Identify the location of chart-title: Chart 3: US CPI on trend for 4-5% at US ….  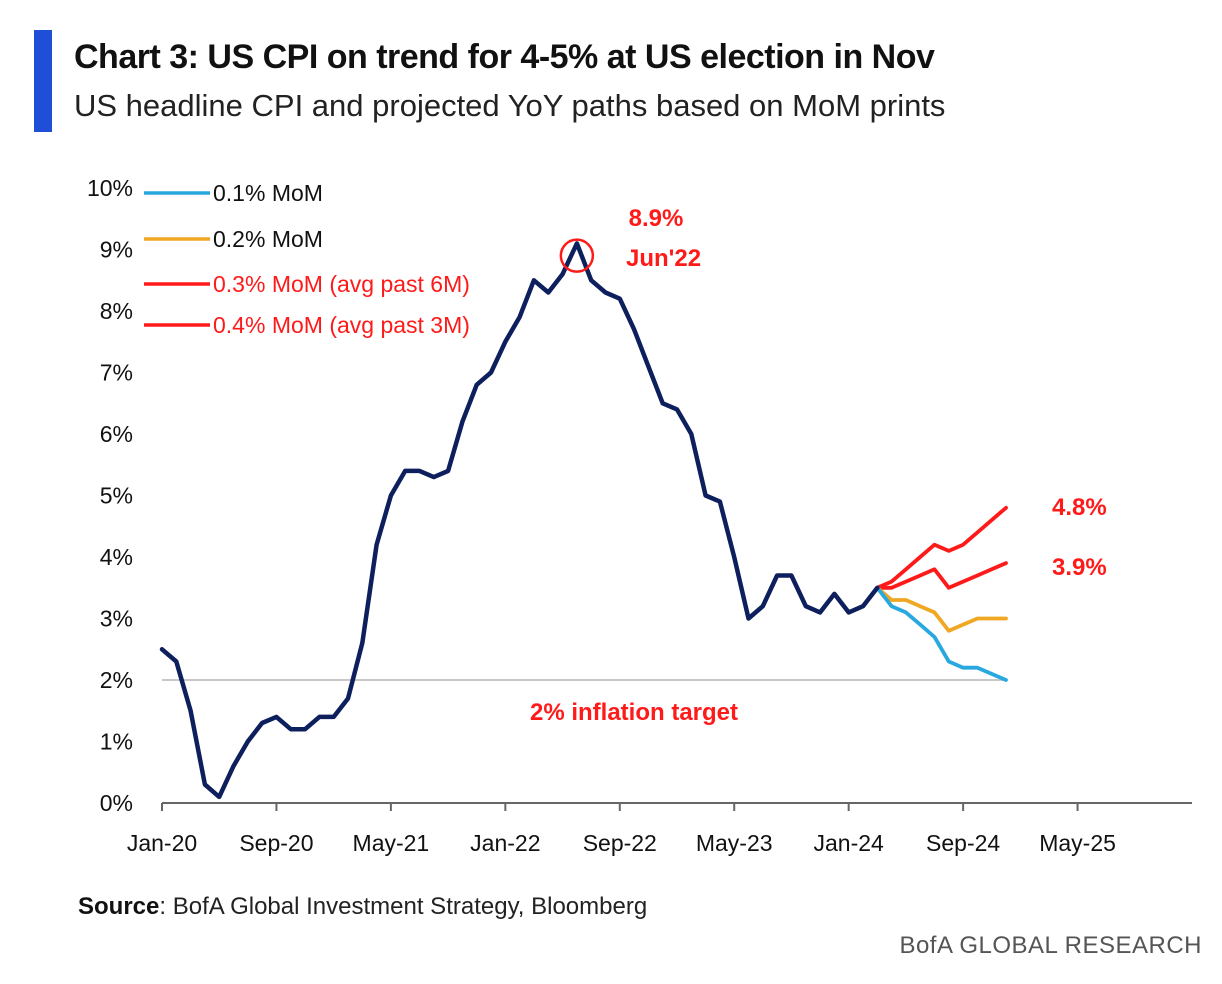
(504, 57).